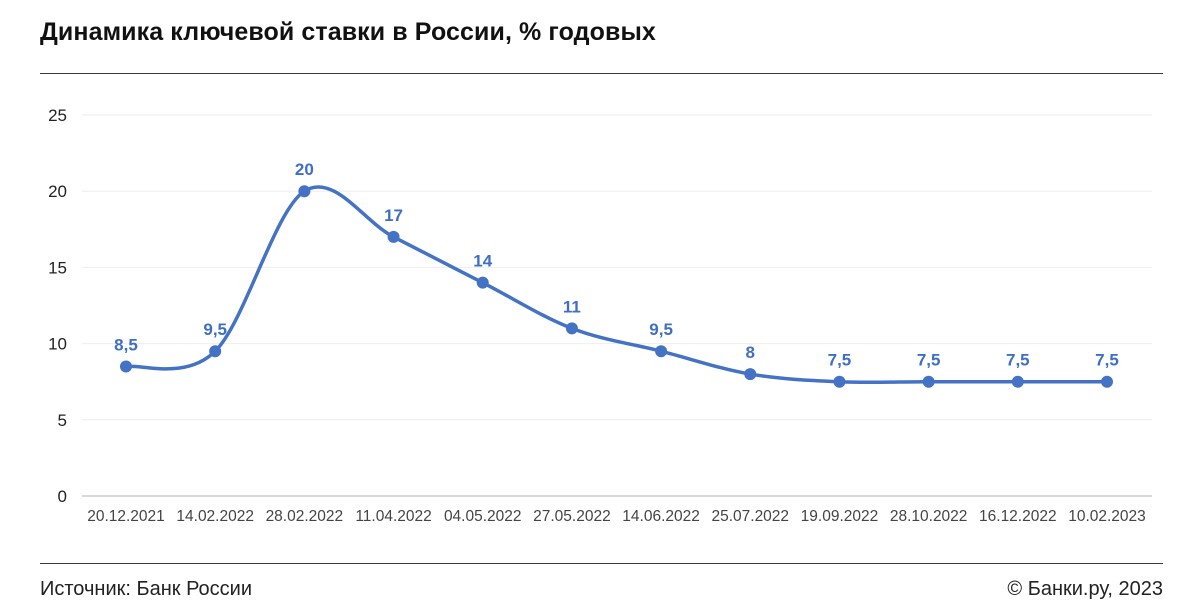 The image size is (1200, 615). What do you see at coordinates (62, 420) in the screenshot?
I see `y-tick-label: 5` at bounding box center [62, 420].